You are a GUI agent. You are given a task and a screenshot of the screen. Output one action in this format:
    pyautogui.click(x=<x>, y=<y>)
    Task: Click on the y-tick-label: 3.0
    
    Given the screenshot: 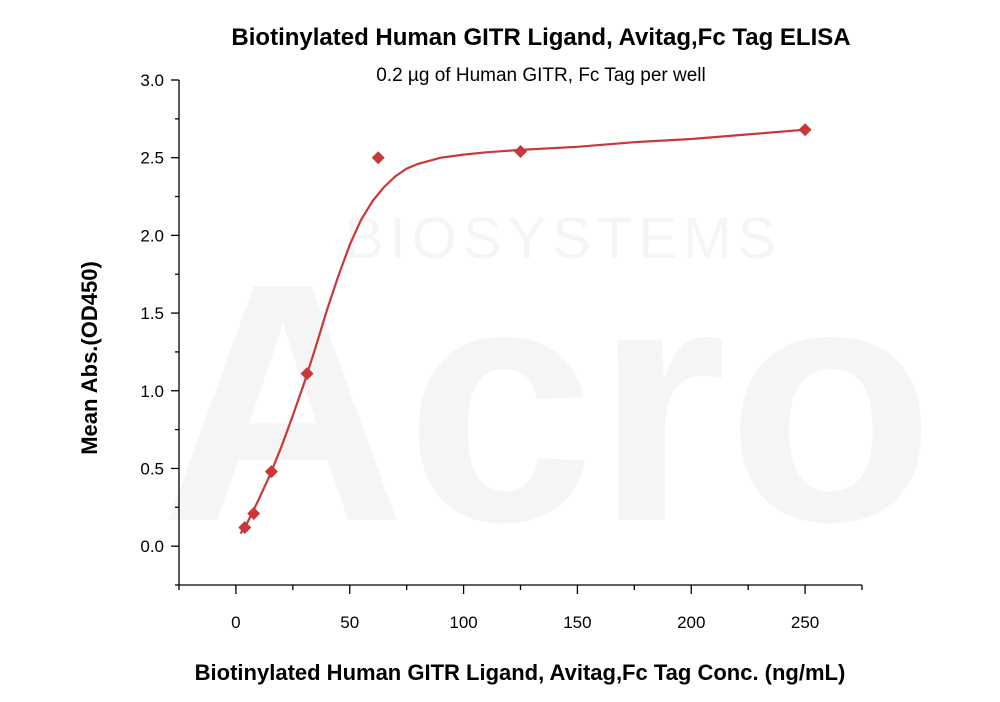 What is the action you would take?
    pyautogui.click(x=152, y=80)
    